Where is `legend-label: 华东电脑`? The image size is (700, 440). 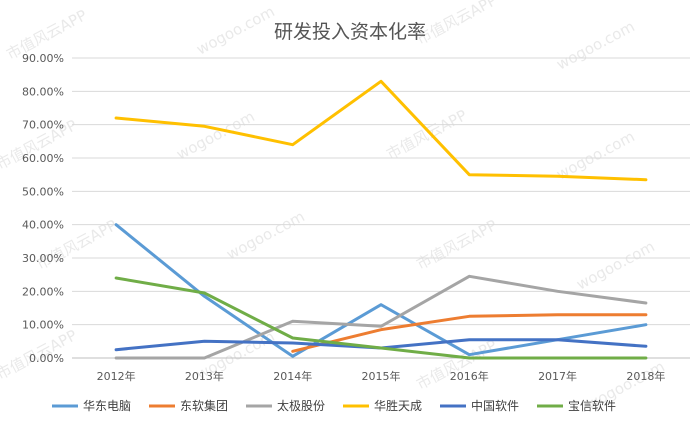
legend-label: 华东电脑 is located at coordinates (107, 406).